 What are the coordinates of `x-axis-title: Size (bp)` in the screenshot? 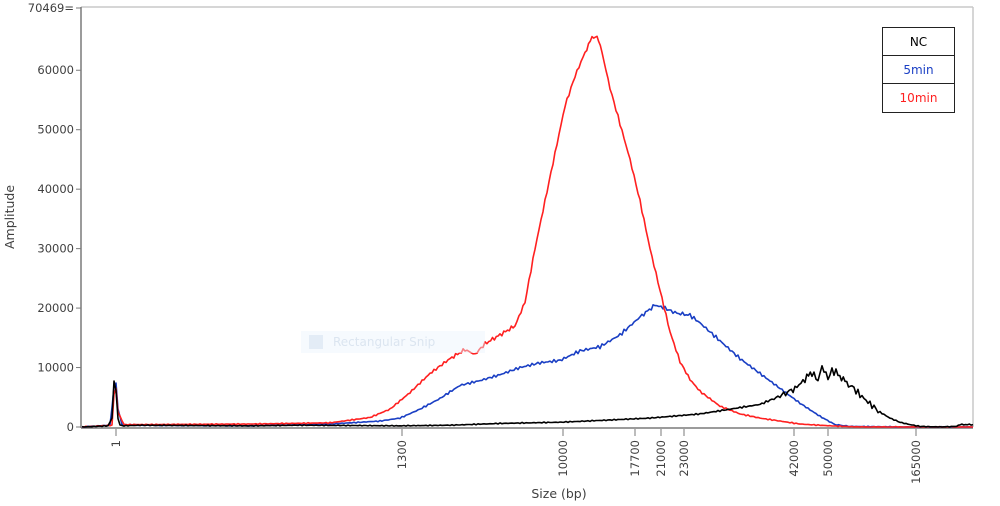 It's located at (558, 493).